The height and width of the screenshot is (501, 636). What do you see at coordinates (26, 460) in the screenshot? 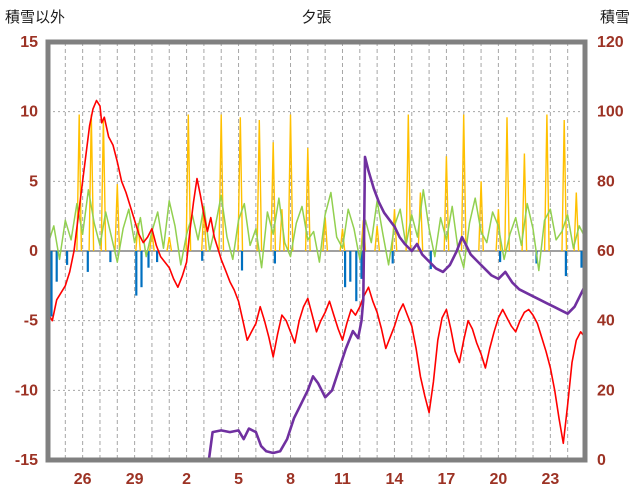
I see `svg-text: -15` at bounding box center [26, 460].